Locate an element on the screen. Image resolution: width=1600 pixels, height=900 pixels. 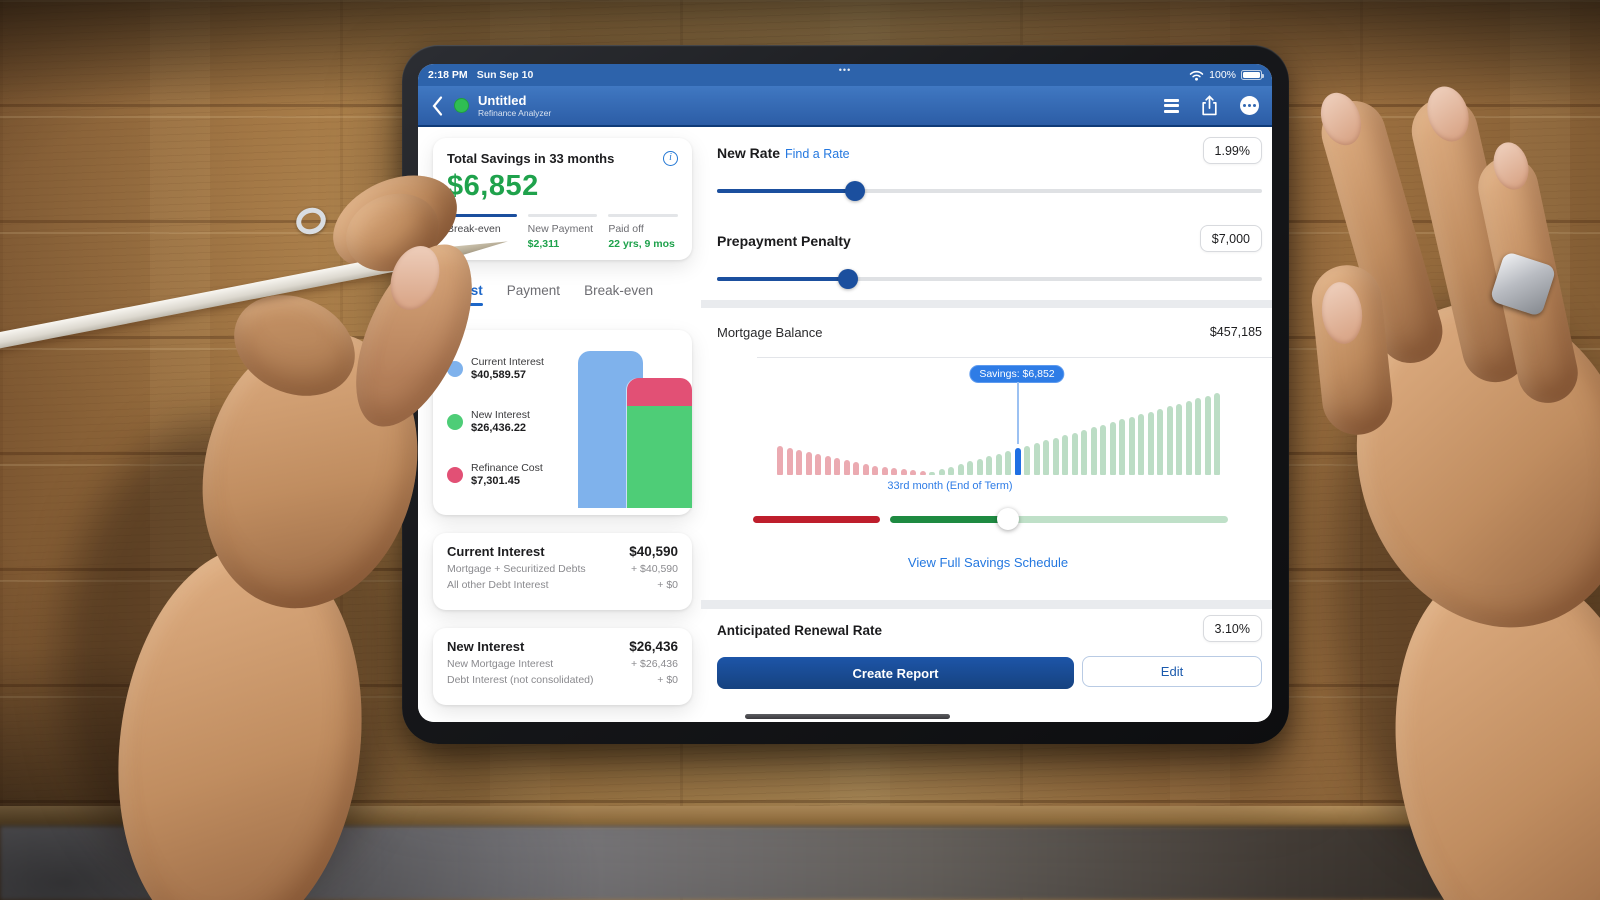
term-slider-thumb is located at coordinates (1008, 519).